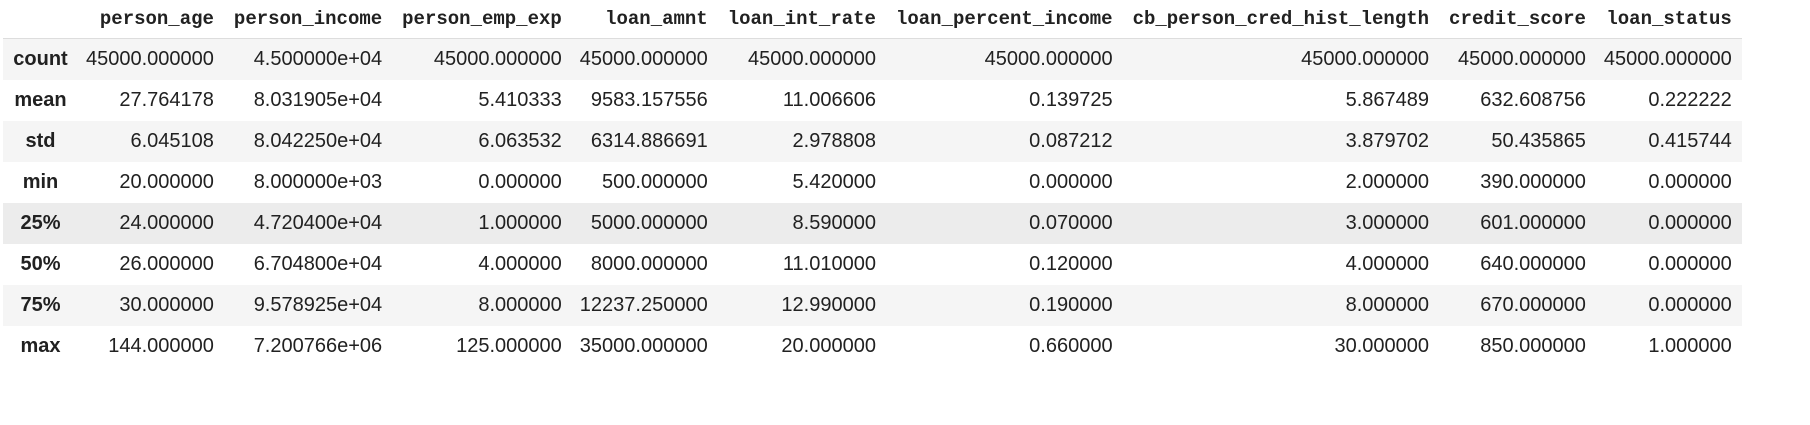  I want to click on table-cell: 2.978808, so click(834, 140).